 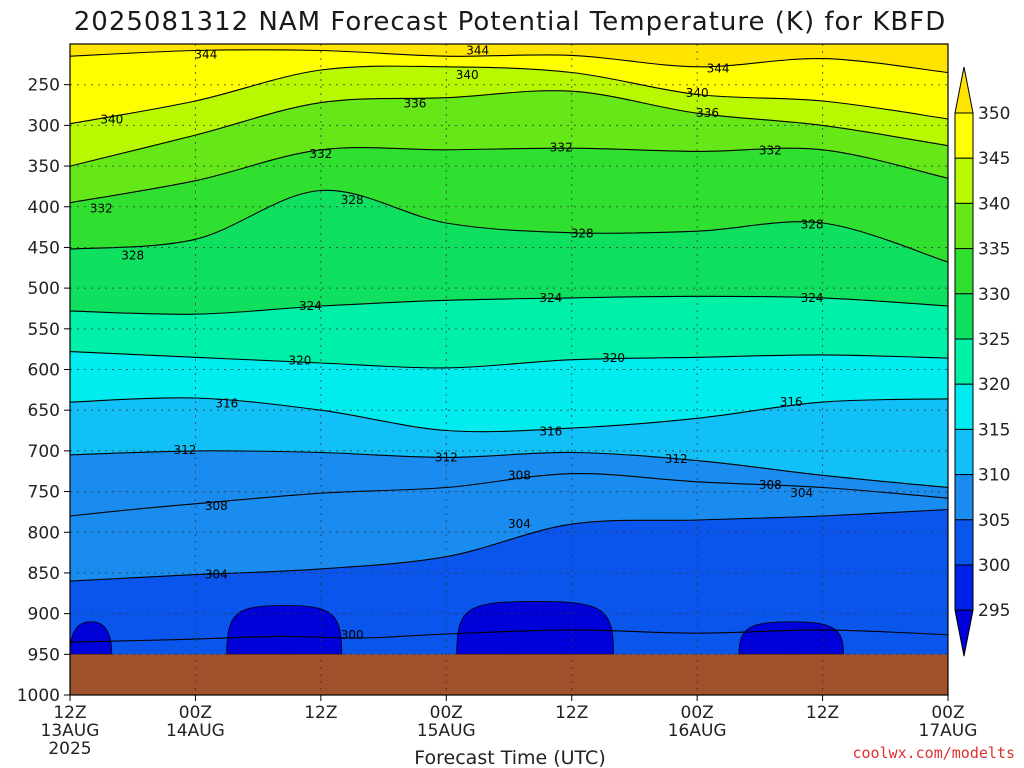 What do you see at coordinates (994, 204) in the screenshot?
I see `colorbar-label: 340` at bounding box center [994, 204].